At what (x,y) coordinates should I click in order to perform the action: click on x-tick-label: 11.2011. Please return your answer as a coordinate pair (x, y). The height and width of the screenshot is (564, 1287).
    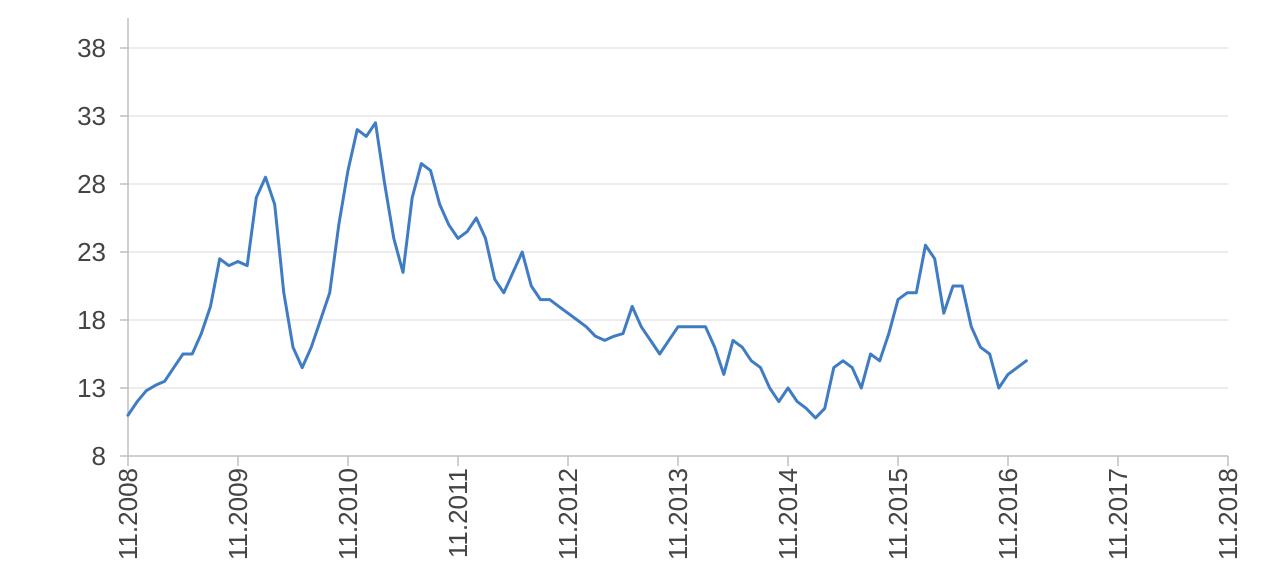
    Looking at the image, I should click on (458, 513).